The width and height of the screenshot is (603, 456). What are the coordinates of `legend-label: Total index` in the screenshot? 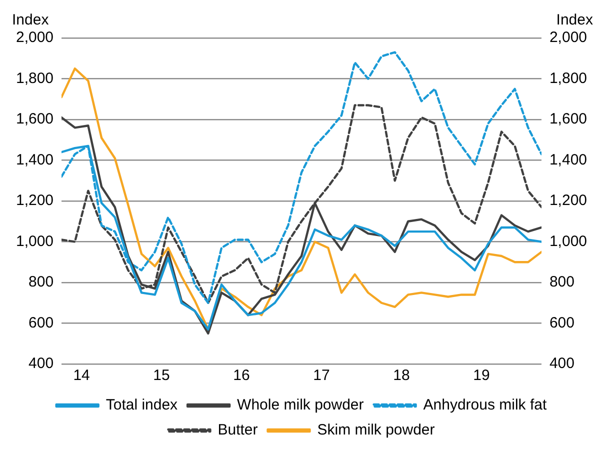 It's located at (142, 405).